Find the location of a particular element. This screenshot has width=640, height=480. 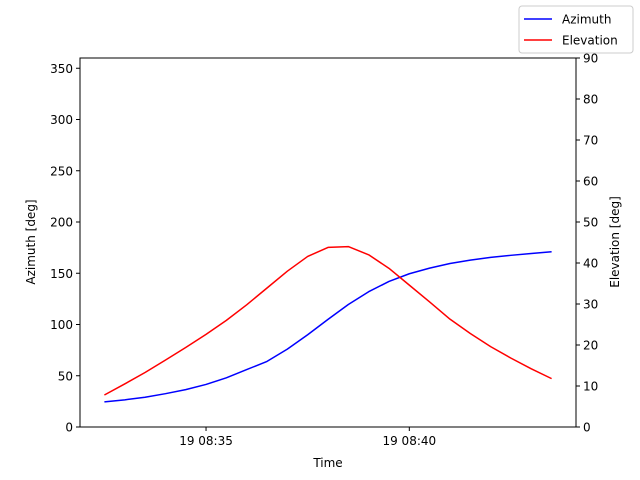

y-right-tick-label: 50 is located at coordinates (590, 223).